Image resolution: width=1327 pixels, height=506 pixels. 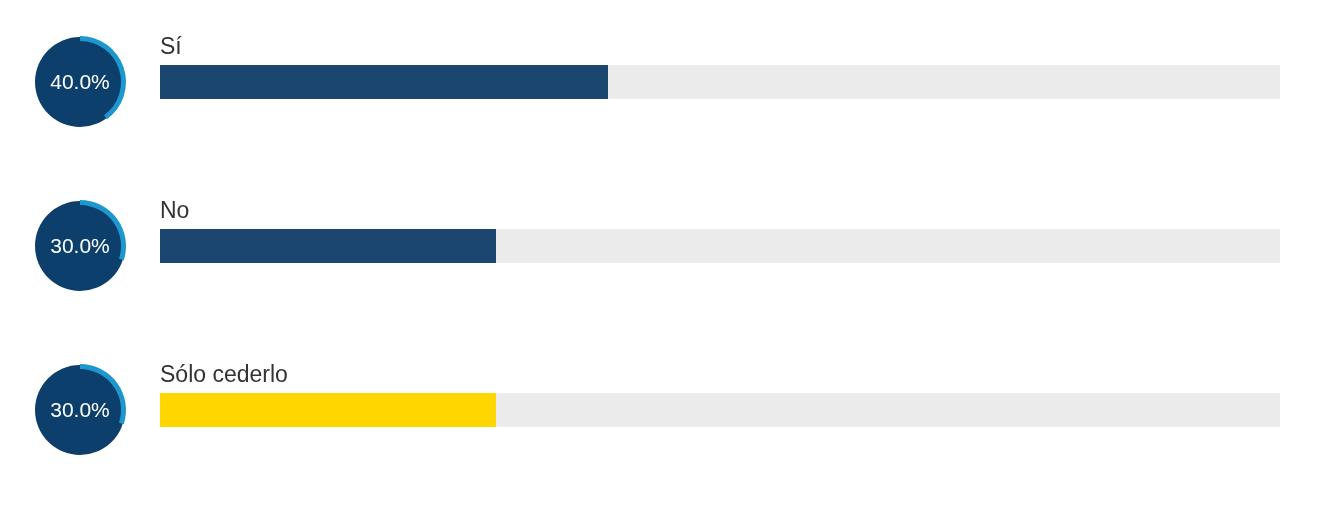 What do you see at coordinates (80, 81) in the screenshot?
I see `data-label: 40.0%` at bounding box center [80, 81].